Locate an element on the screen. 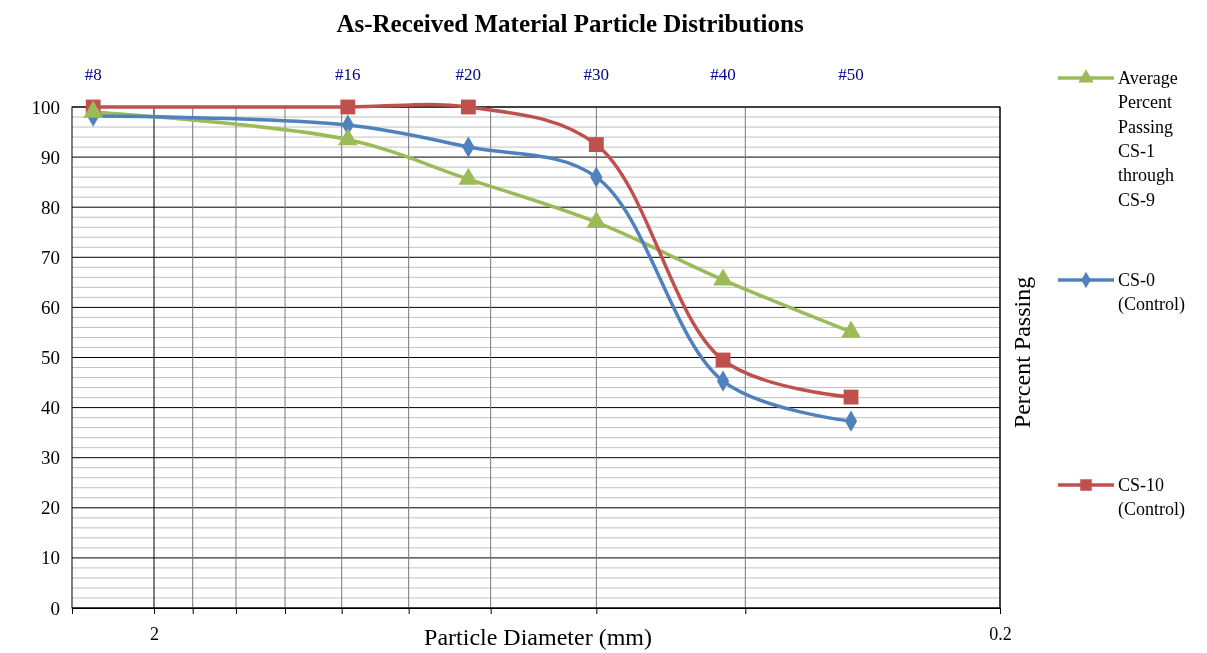 The width and height of the screenshot is (1207, 653). chart-title: As-Received Material Particle Distributions is located at coordinates (570, 23).